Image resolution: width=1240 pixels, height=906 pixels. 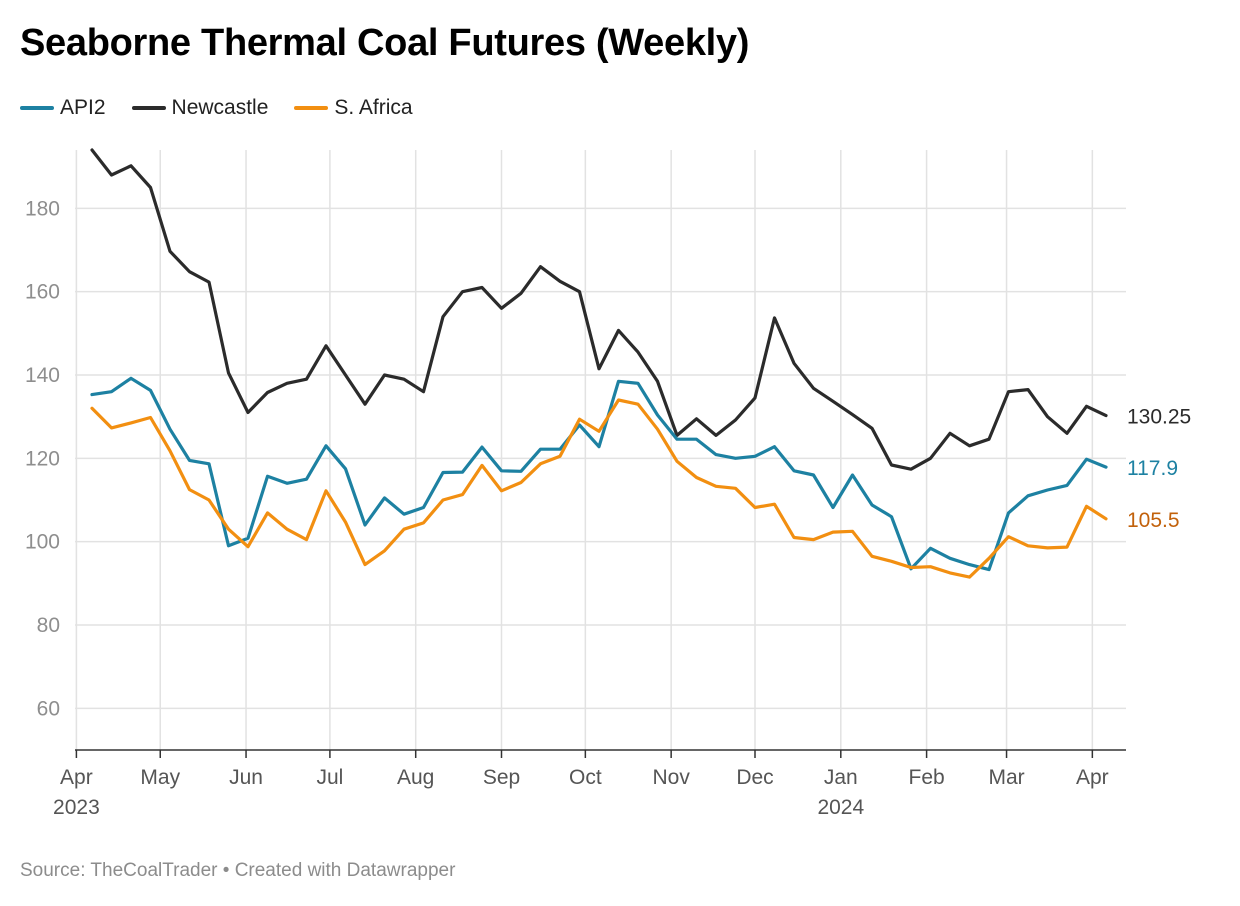 I want to click on legend-item-api2: API2, so click(x=63, y=108).